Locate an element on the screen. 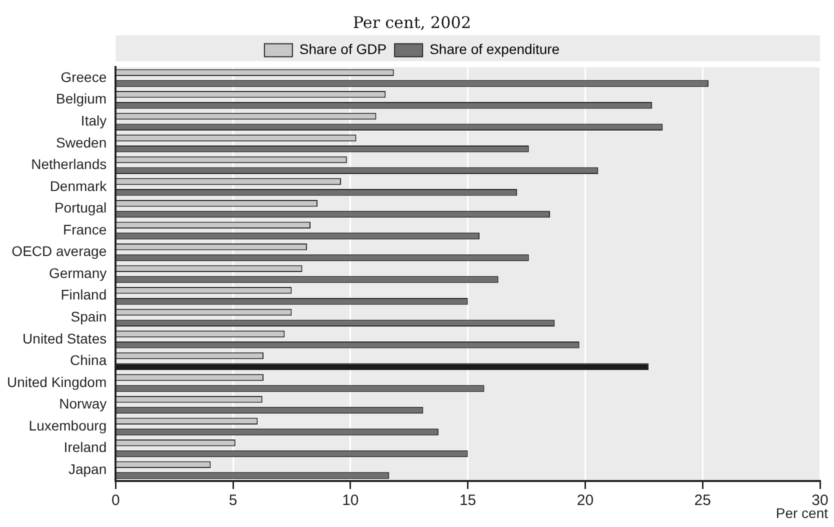 The height and width of the screenshot is (527, 834). y-tick-label: Netherlands is located at coordinates (69, 164).